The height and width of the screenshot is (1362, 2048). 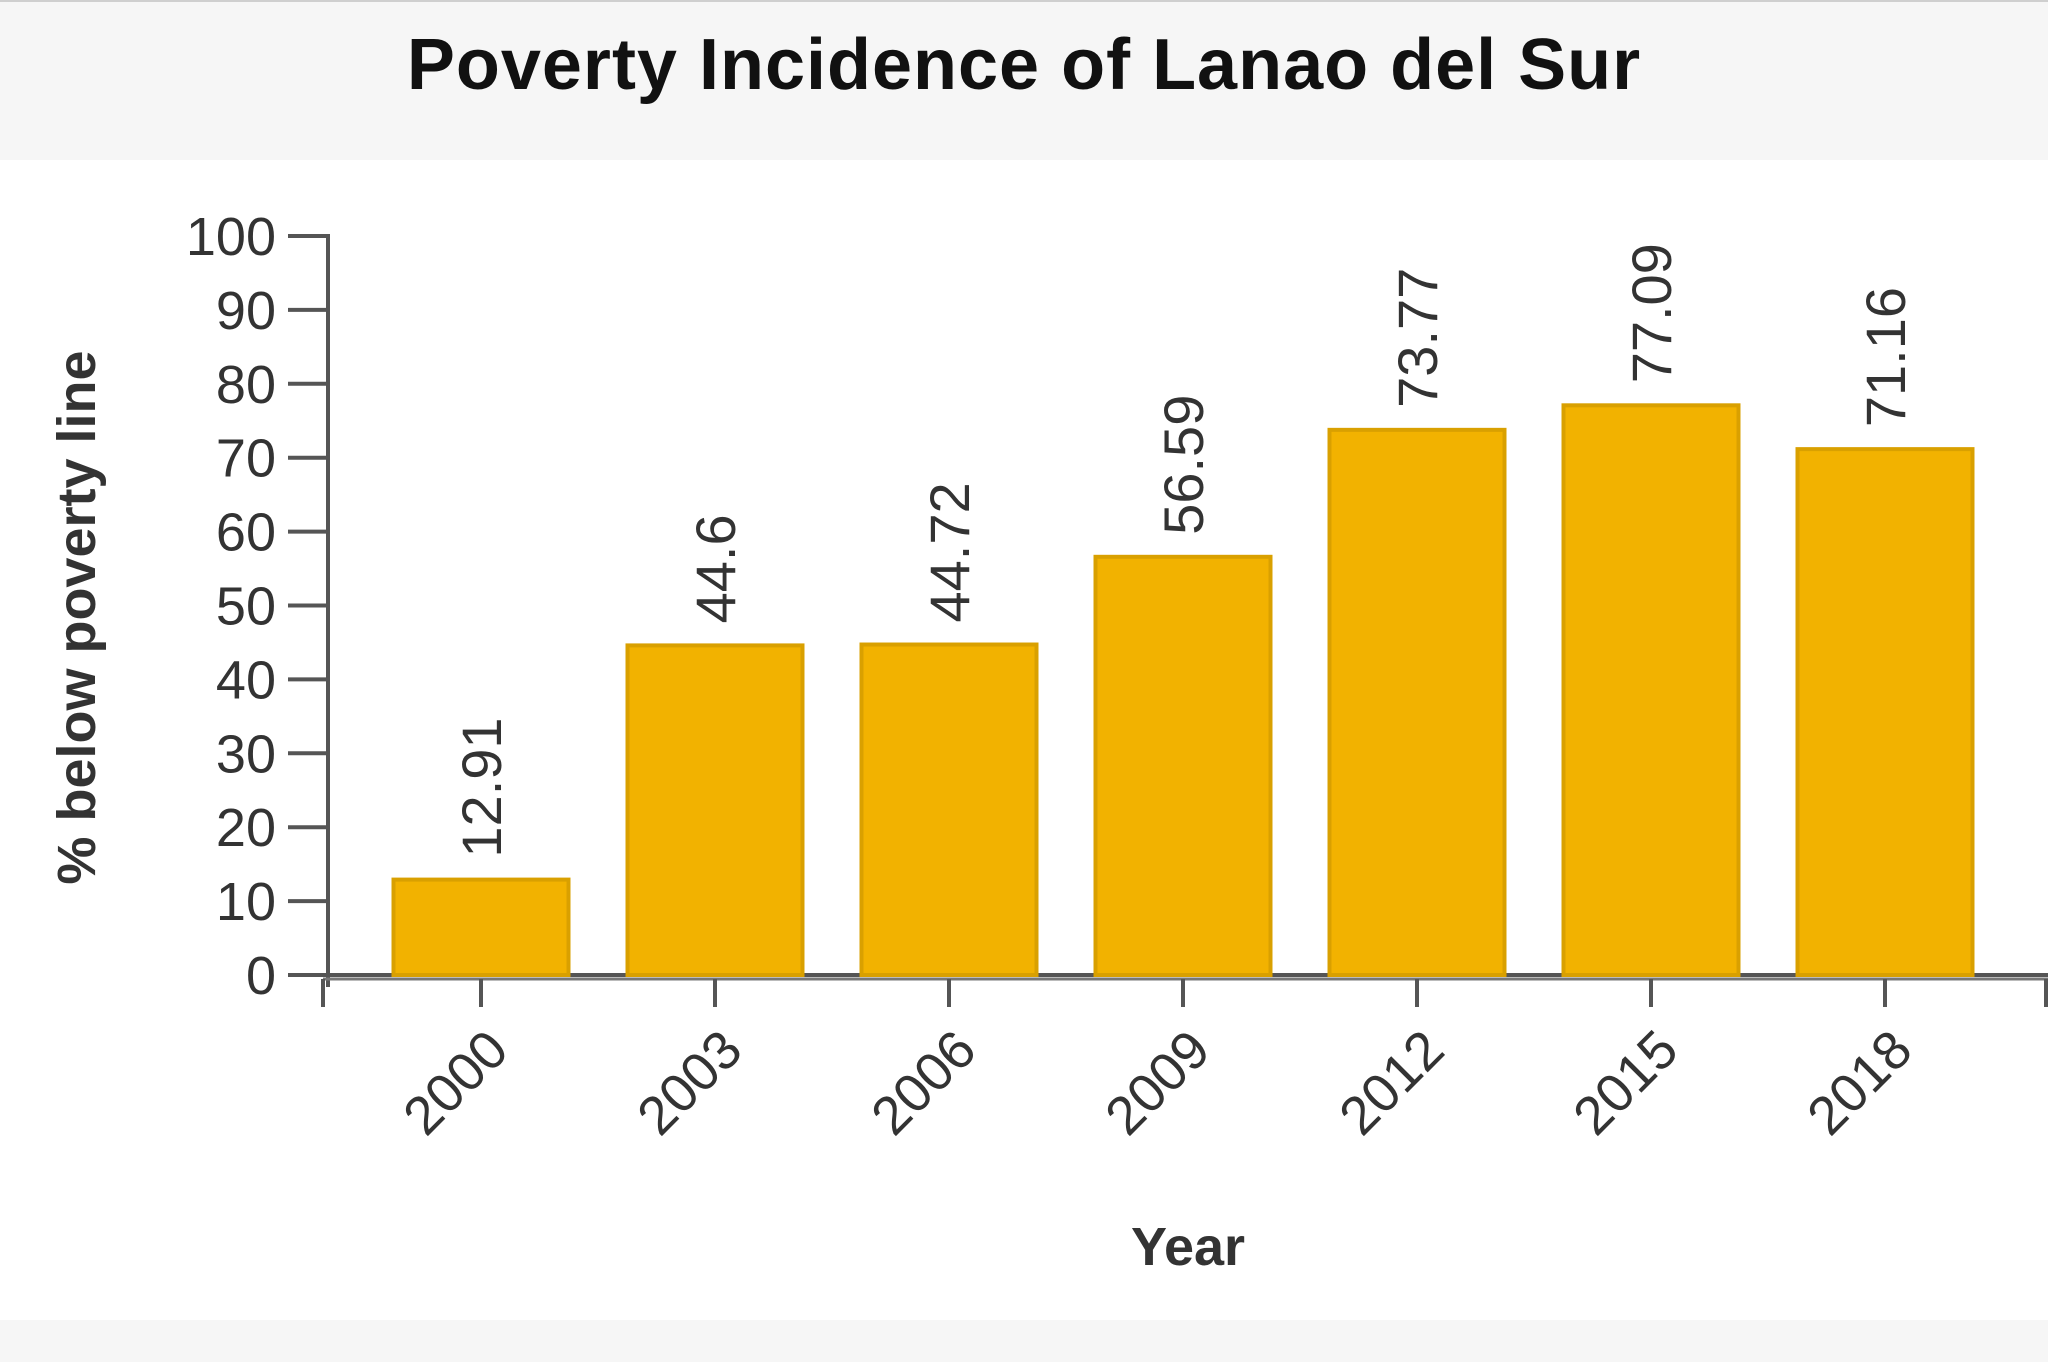 What do you see at coordinates (246, 311) in the screenshot?
I see `y-tick-label: 90` at bounding box center [246, 311].